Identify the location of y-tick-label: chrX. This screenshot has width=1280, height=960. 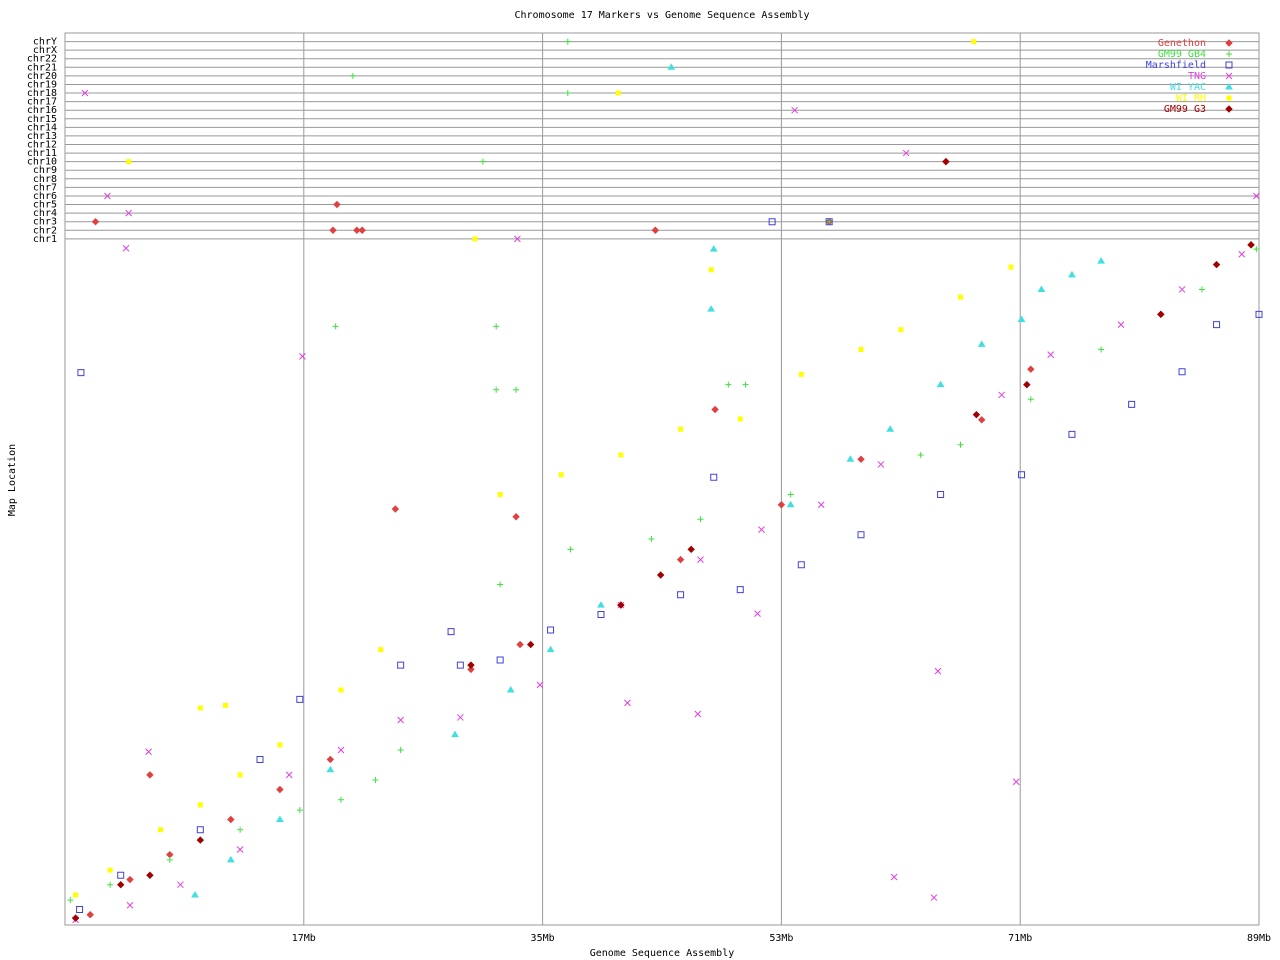
(45, 50).